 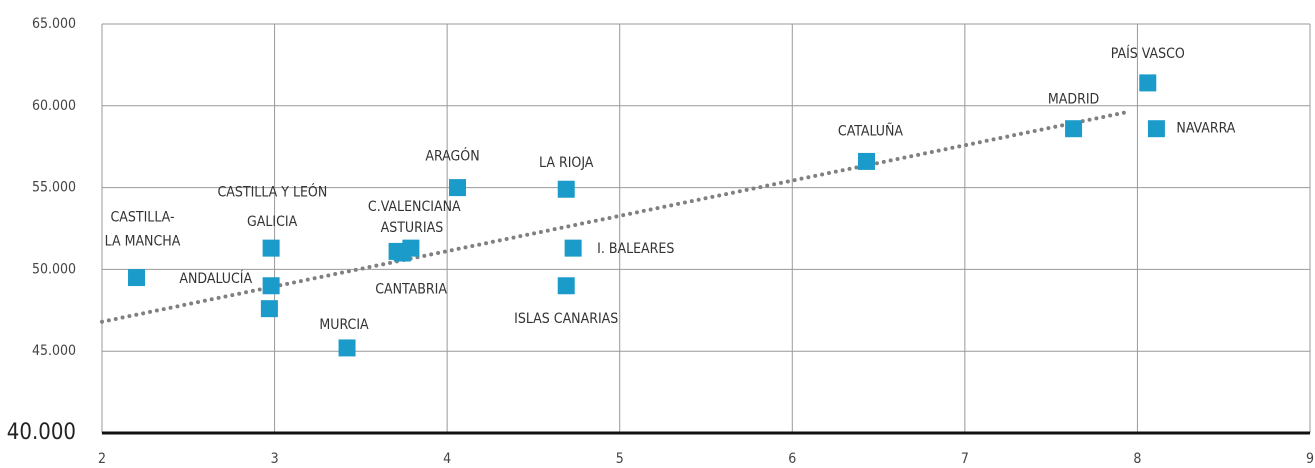 What do you see at coordinates (41, 432) in the screenshot?
I see `y-tick-label: 40.000` at bounding box center [41, 432].